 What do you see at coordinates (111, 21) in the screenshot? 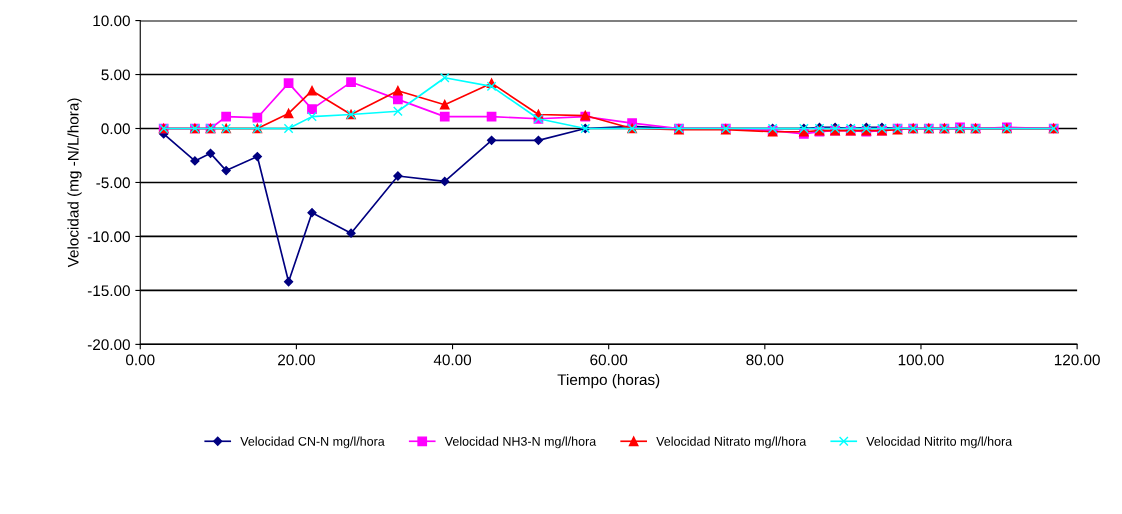
I see `y-tick-label: 10.00` at bounding box center [111, 21].